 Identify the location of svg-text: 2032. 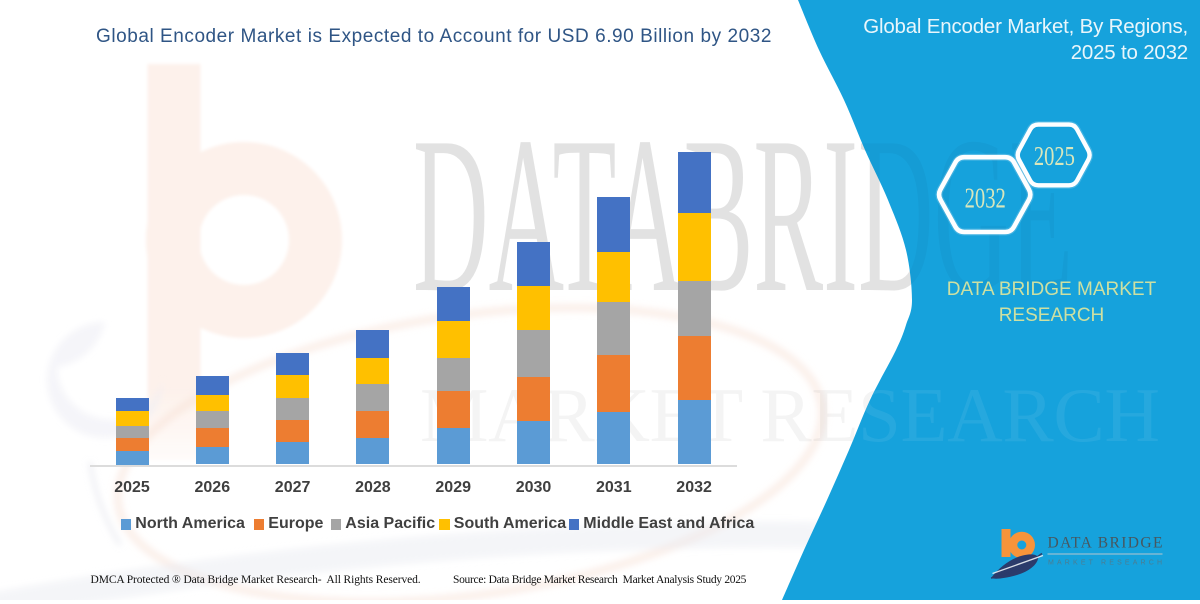
(985, 198).